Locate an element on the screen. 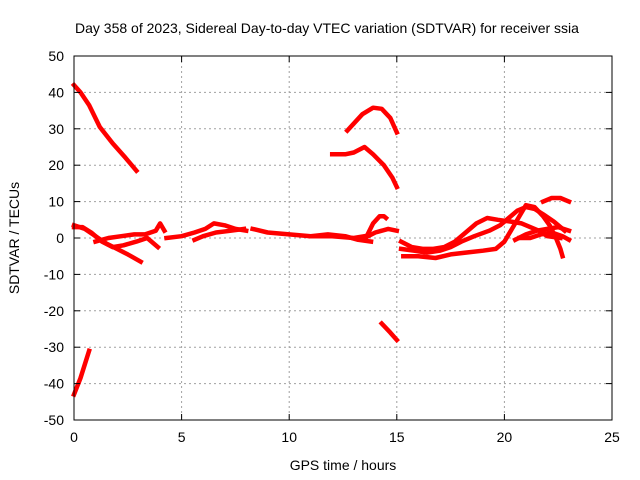 The height and width of the screenshot is (480, 640). y-axis-label: SDTVAR / TECUs is located at coordinates (14, 238).